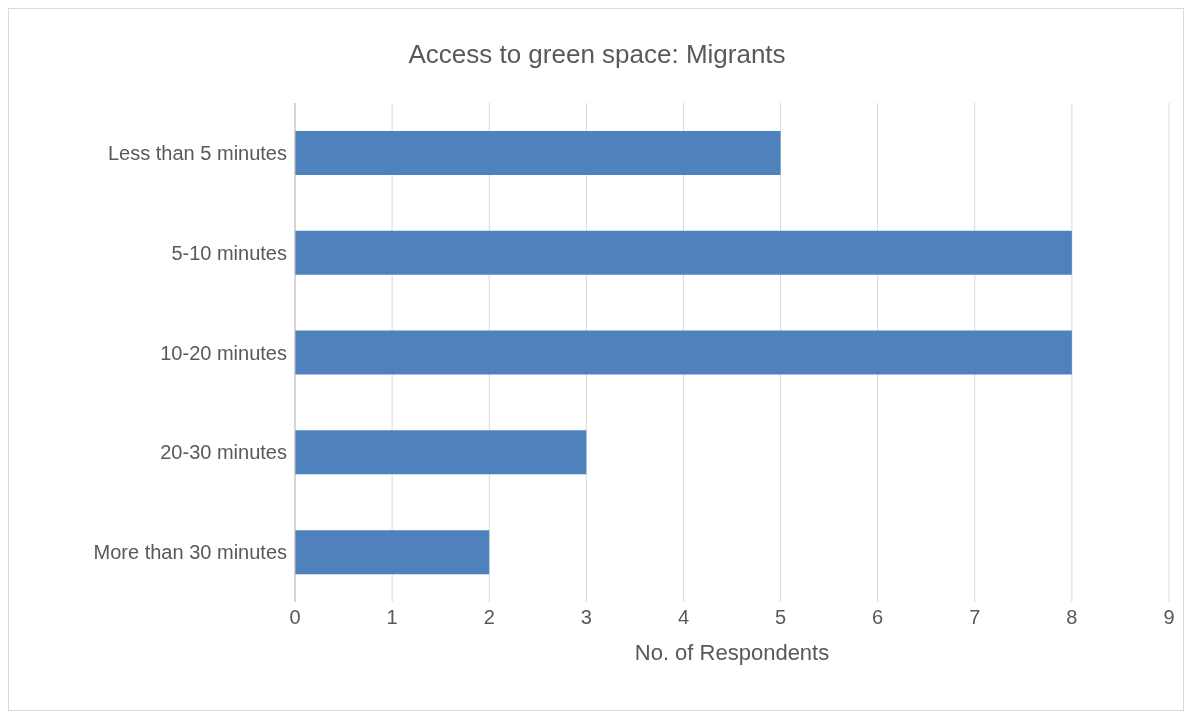 The height and width of the screenshot is (719, 1192). What do you see at coordinates (683, 617) in the screenshot?
I see `x-tick-label: 4` at bounding box center [683, 617].